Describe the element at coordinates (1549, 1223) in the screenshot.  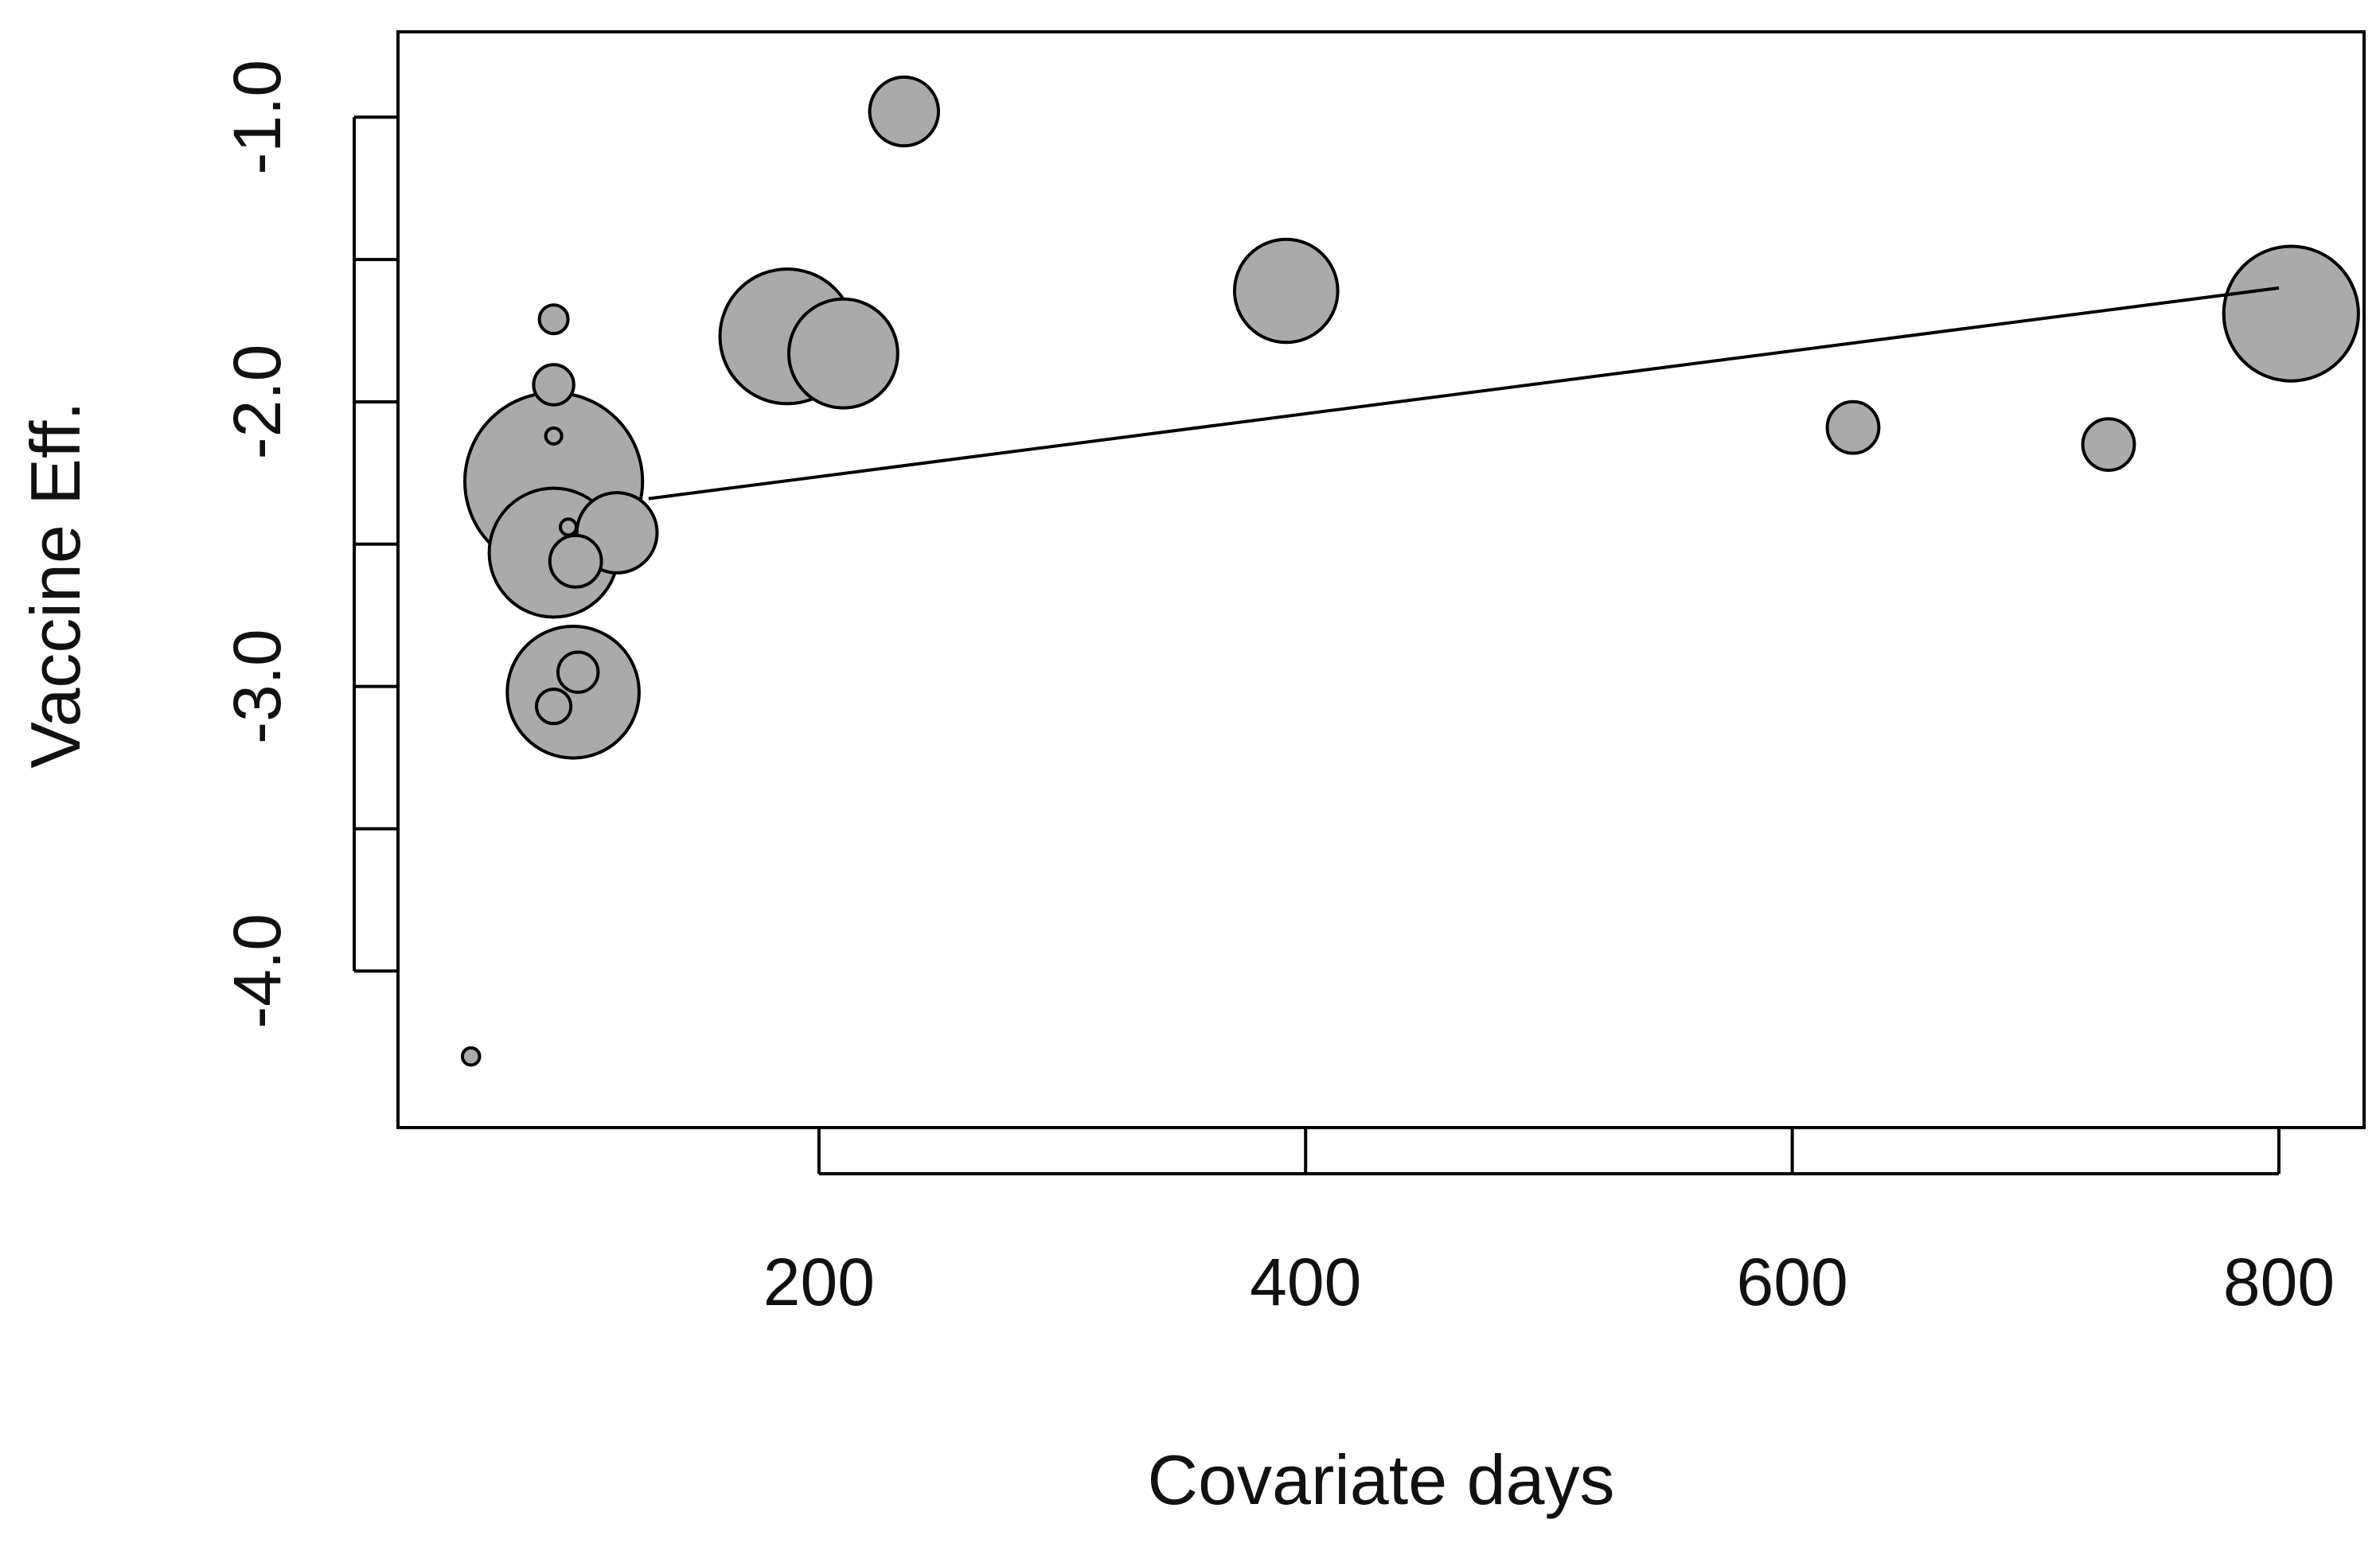
I see `x-axis: 200 400 600 800` at that location.